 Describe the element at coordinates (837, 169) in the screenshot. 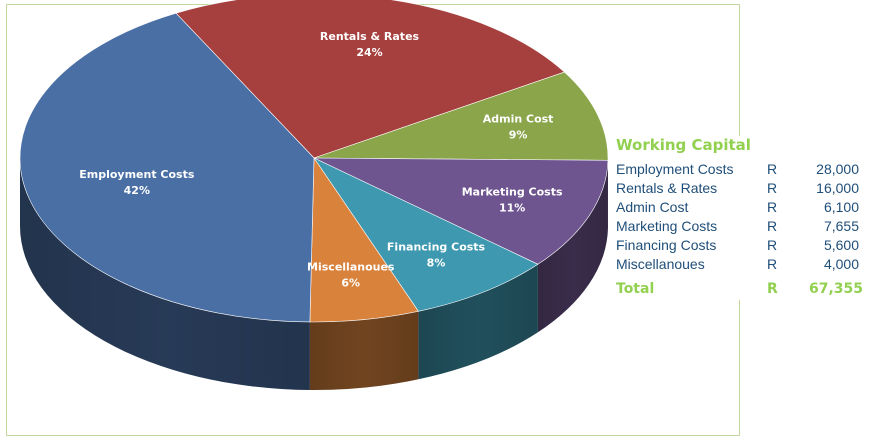

I see `row-amount: 28,000` at that location.